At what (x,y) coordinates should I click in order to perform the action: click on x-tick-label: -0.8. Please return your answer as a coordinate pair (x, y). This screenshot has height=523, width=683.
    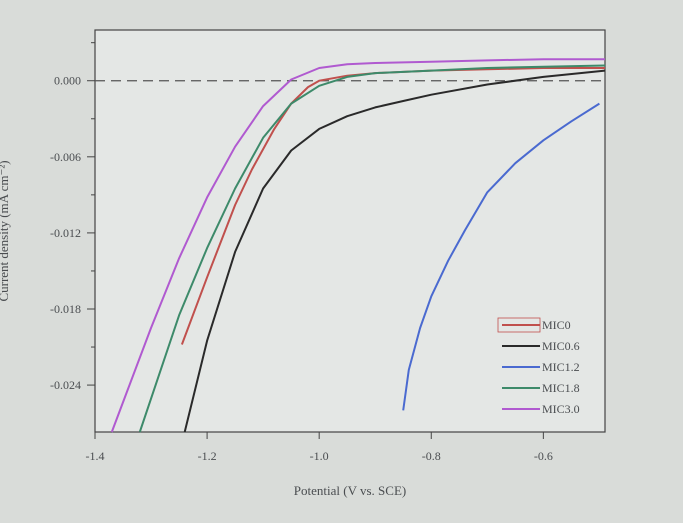
    Looking at the image, I should click on (431, 456).